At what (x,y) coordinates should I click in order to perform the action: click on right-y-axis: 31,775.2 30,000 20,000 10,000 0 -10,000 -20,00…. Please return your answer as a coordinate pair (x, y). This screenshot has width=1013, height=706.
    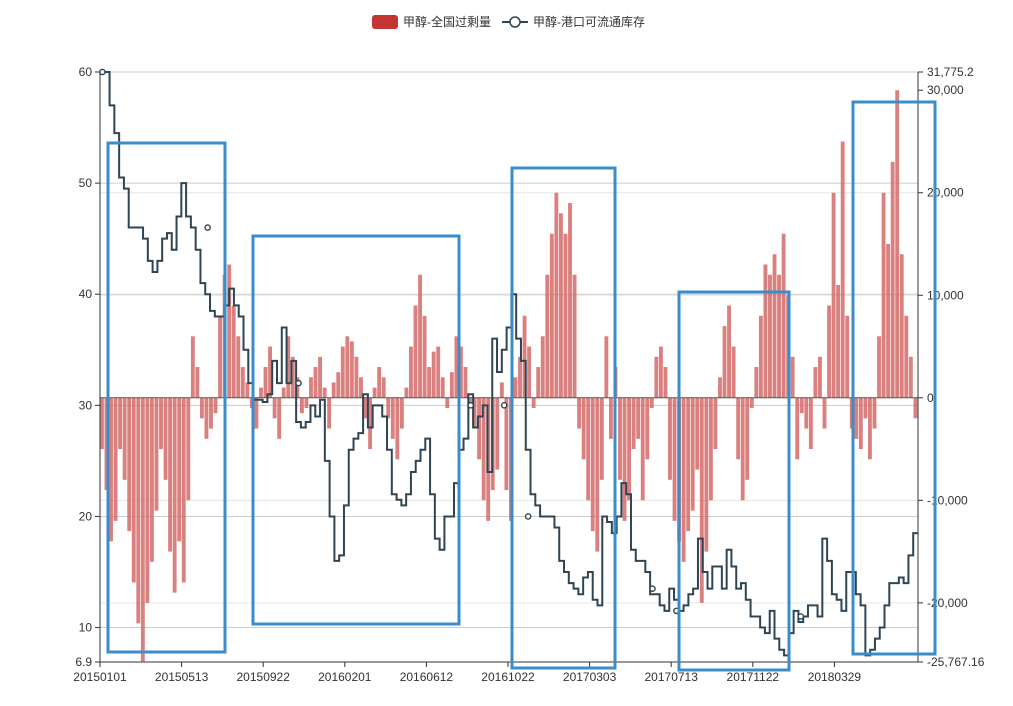
    Looking at the image, I should click on (951, 367).